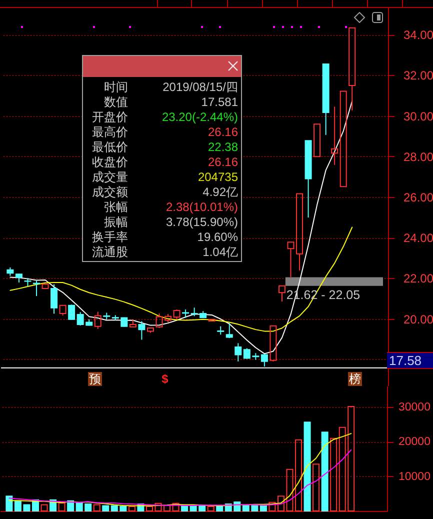 Image resolution: width=433 pixels, height=519 pixels. Describe the element at coordinates (109, 162) in the screenshot. I see `annotation: 收盘价` at that location.